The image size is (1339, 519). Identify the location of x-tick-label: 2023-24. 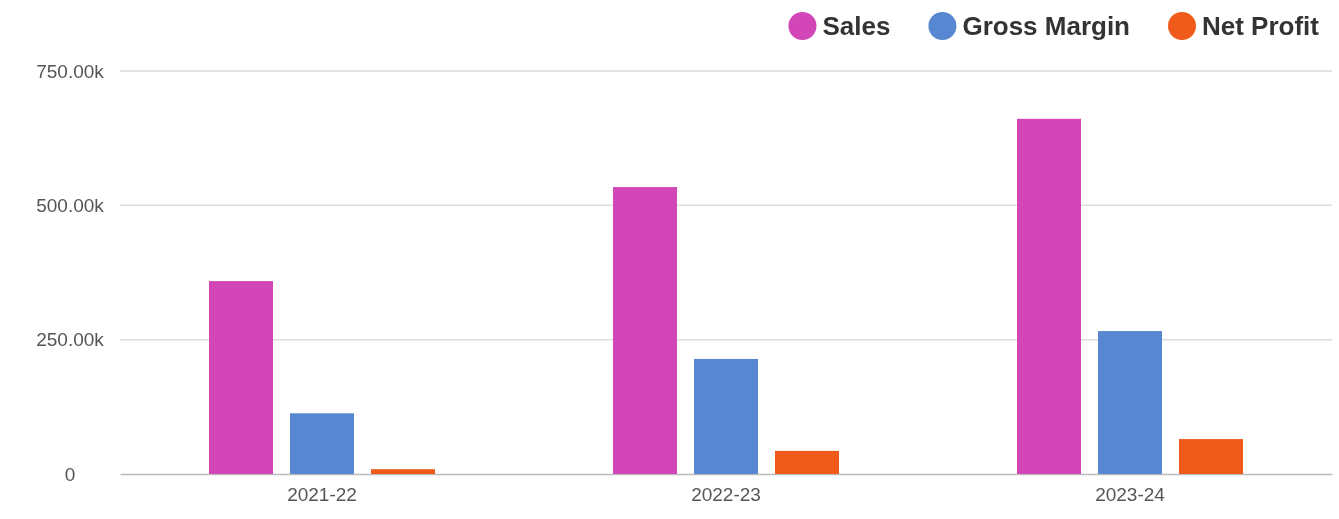
(1130, 495).